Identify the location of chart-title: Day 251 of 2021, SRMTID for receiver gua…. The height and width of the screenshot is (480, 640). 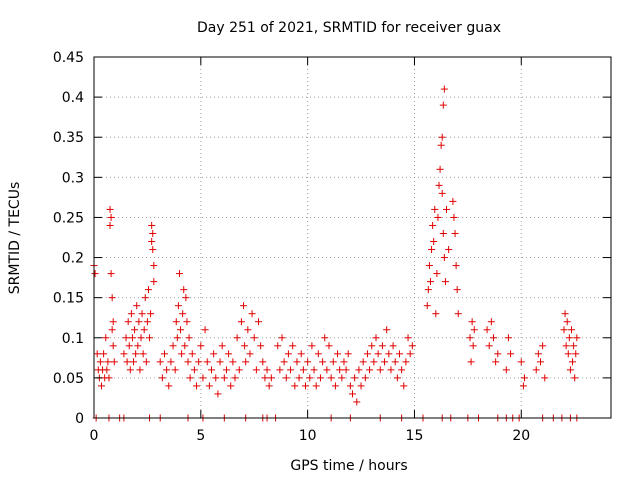
(349, 28).